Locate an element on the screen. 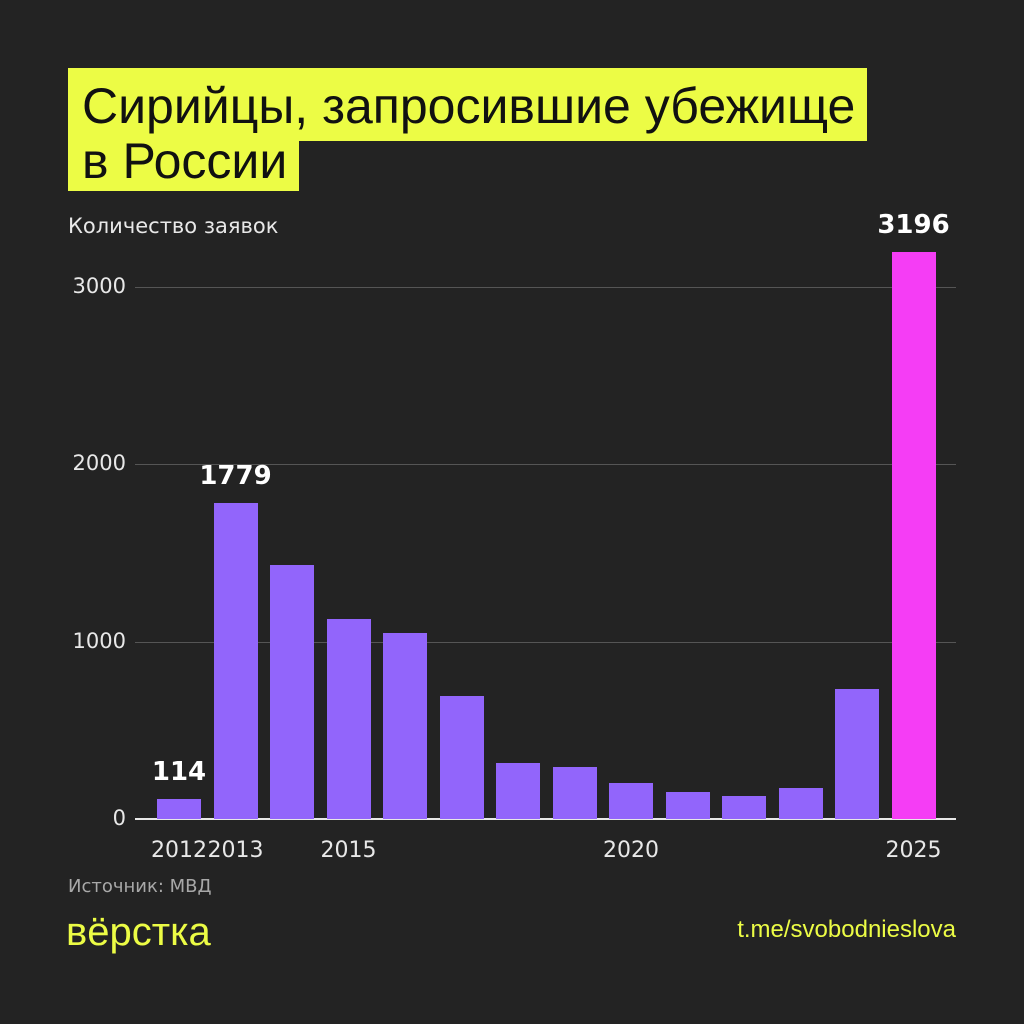 This screenshot has width=1024, height=1024. bar-2016 is located at coordinates (405, 725).